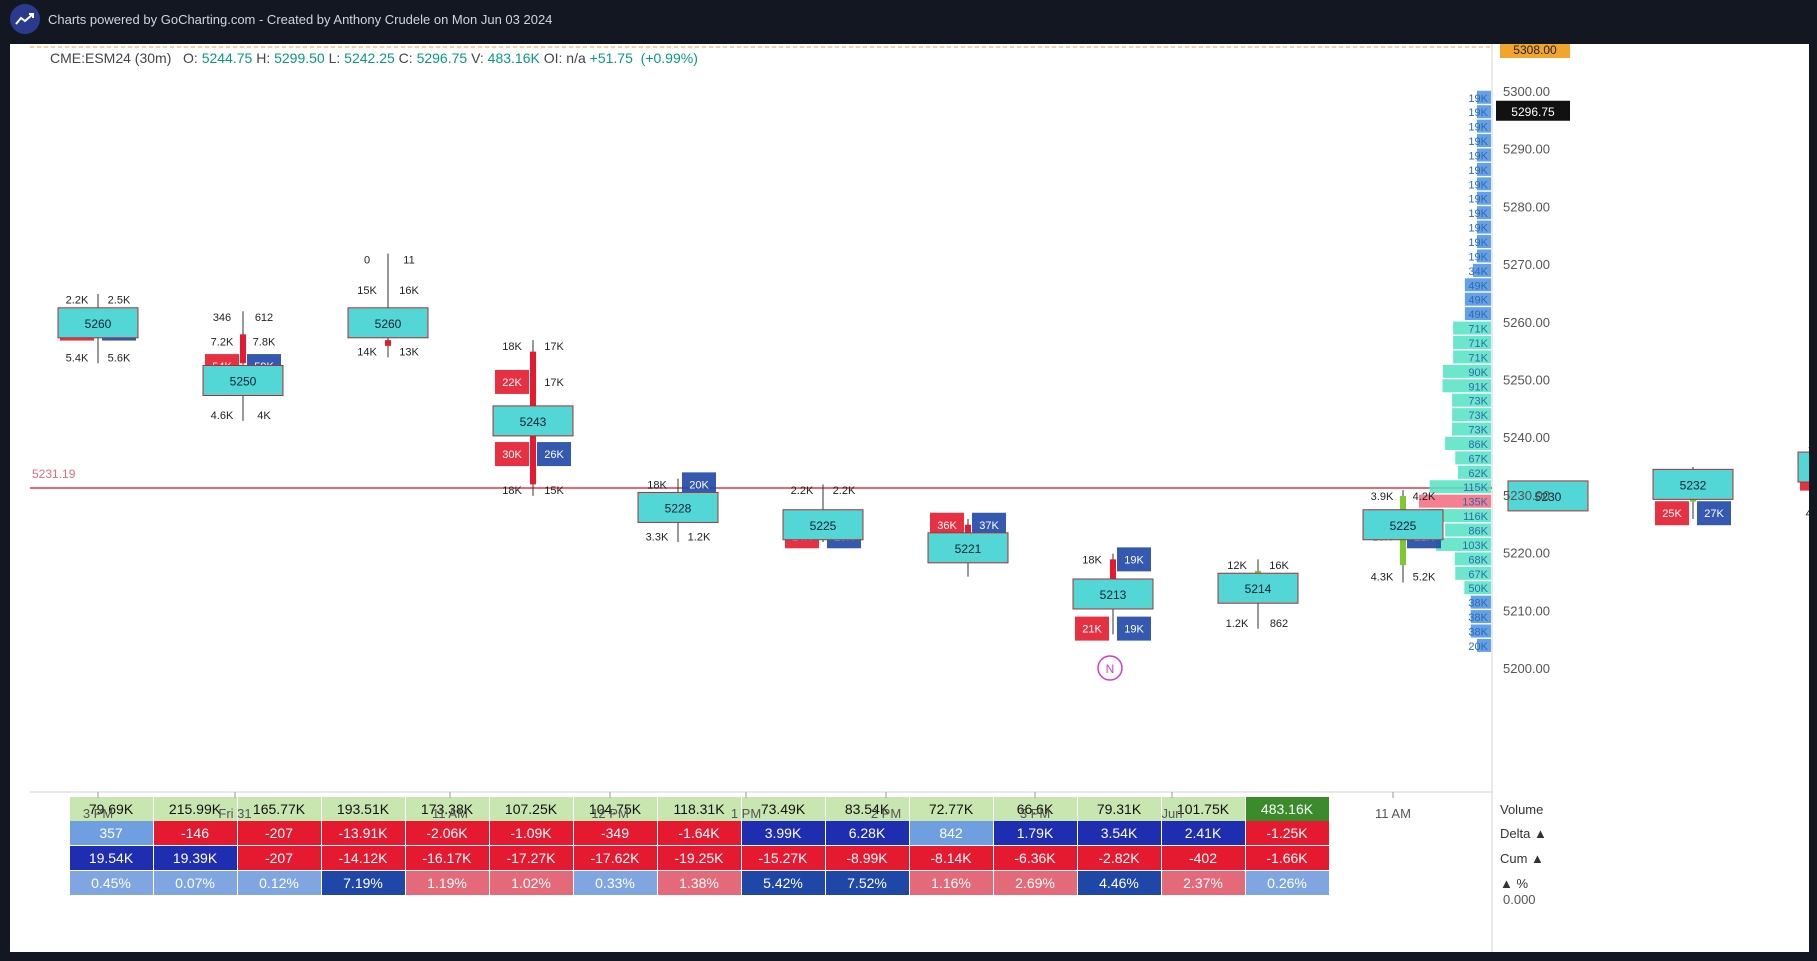 The width and height of the screenshot is (1817, 961). What do you see at coordinates (512, 381) in the screenshot?
I see `footprint-cell-bg` at bounding box center [512, 381].